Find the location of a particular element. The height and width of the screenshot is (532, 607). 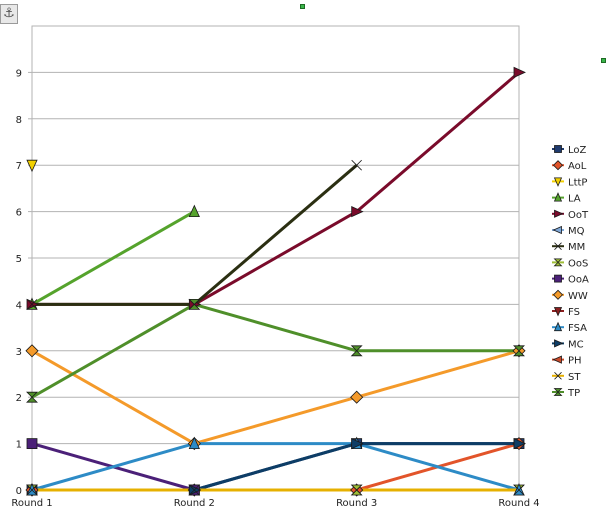

legend-marker-TP is located at coordinates (558, 392).